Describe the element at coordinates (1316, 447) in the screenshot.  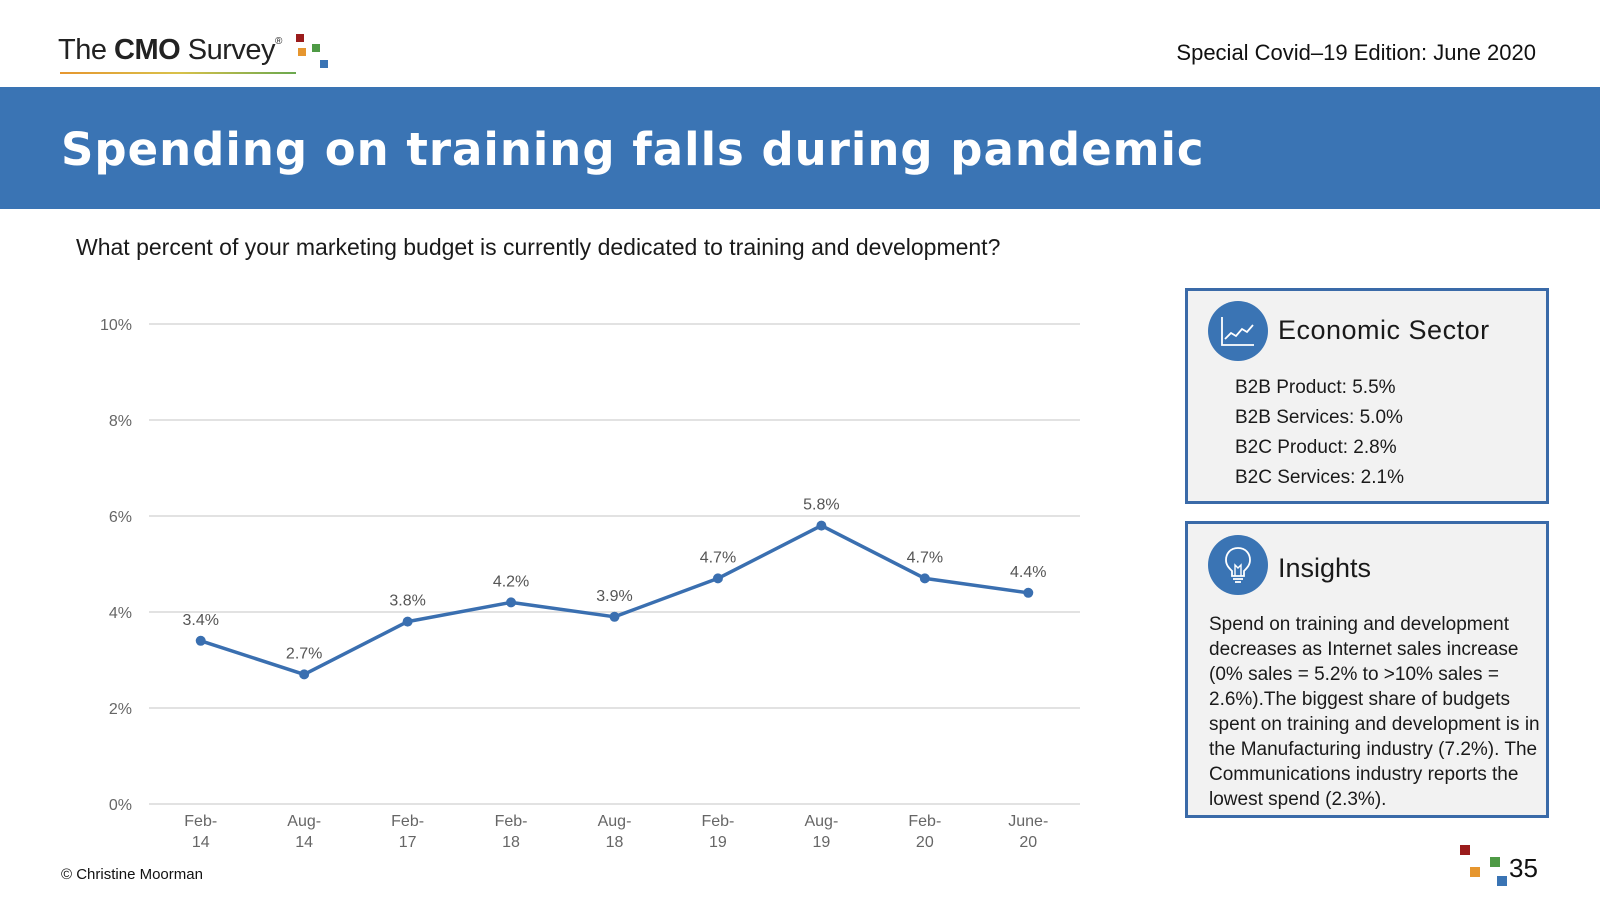
I see `sector-item: B2C Product: 2.8%` at that location.